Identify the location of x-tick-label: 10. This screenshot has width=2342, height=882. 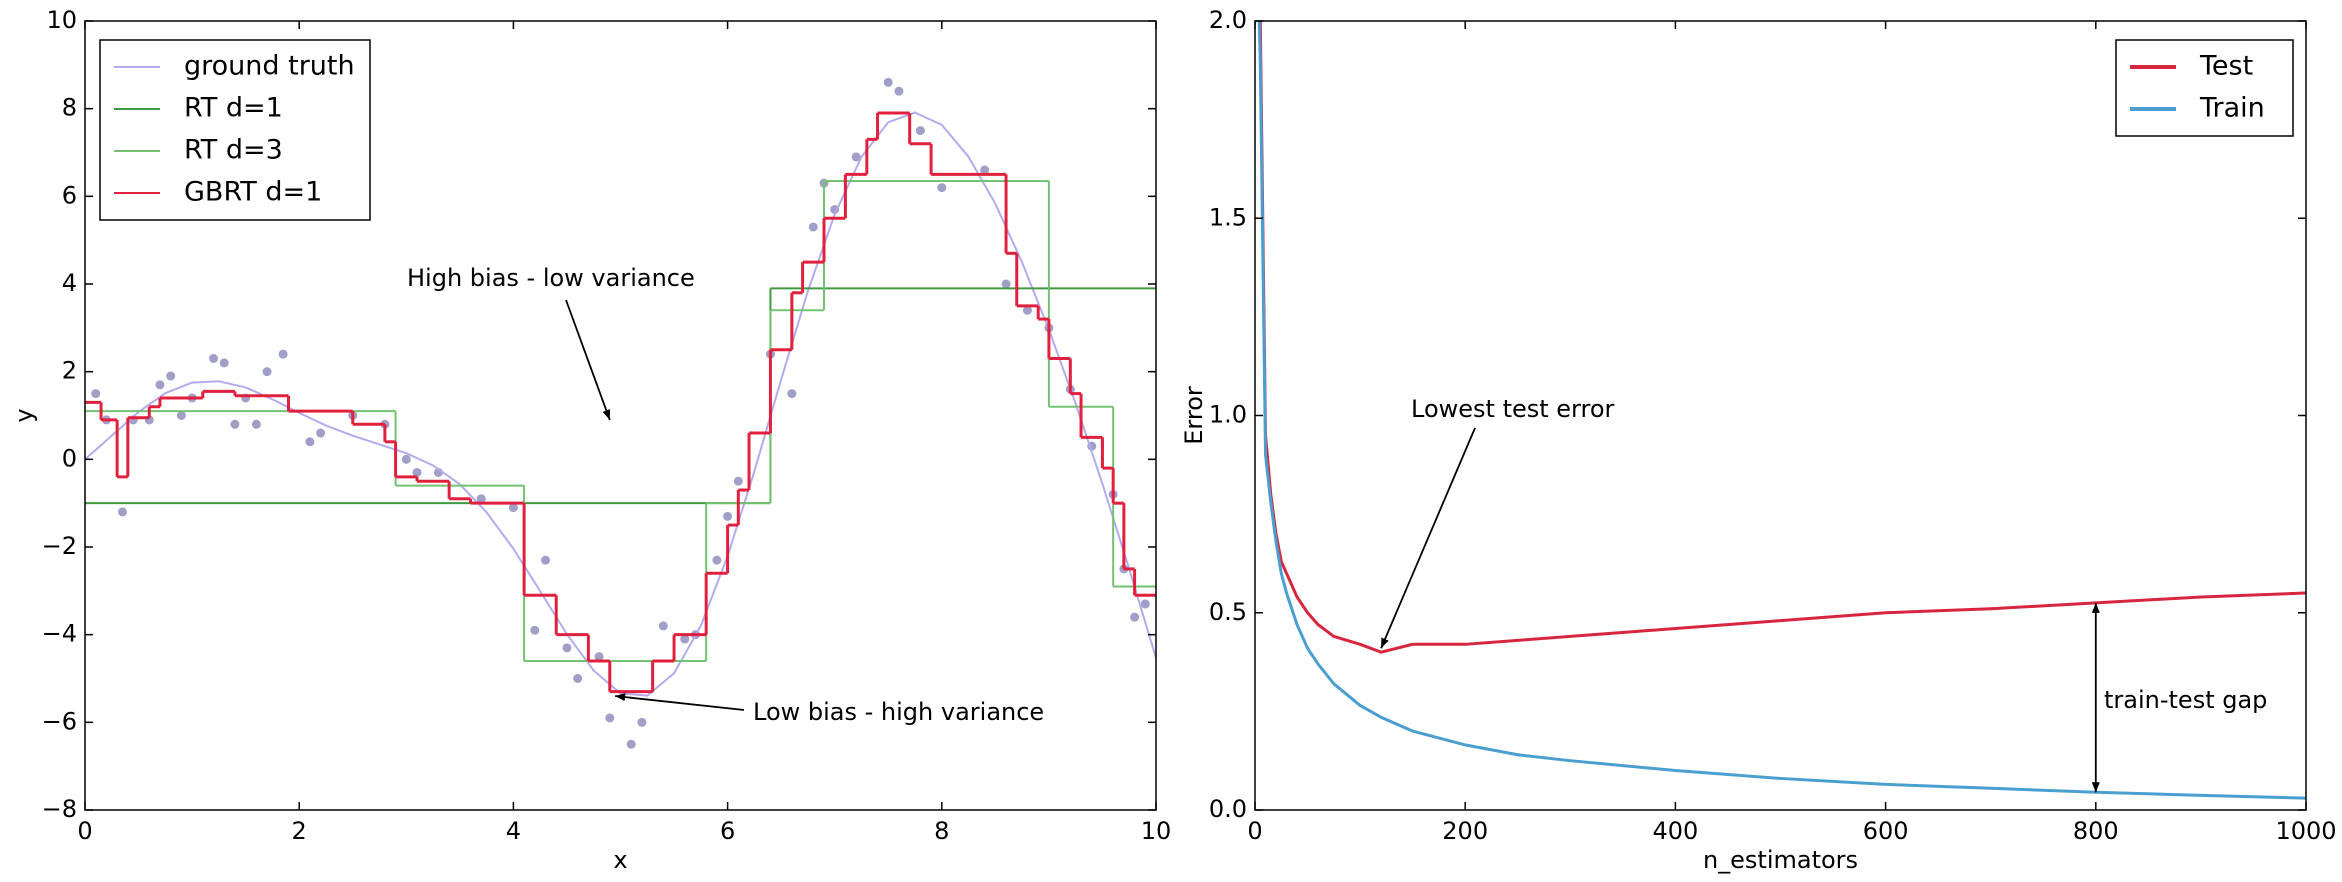
(1156, 831).